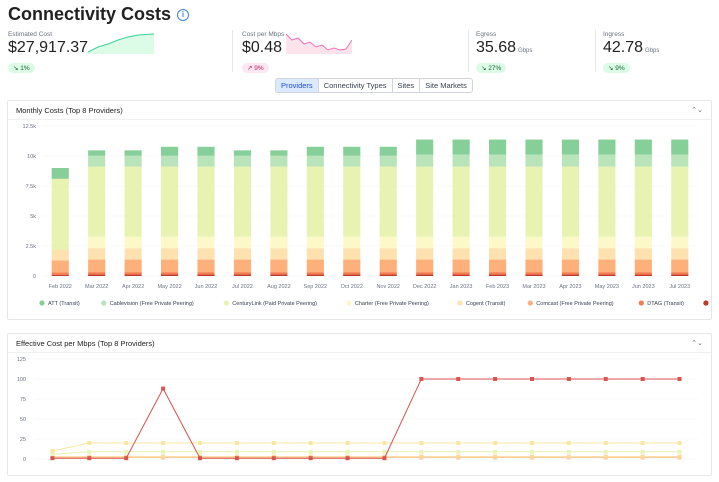 The width and height of the screenshot is (719, 482). I want to click on legend-marker, so click(460, 303).